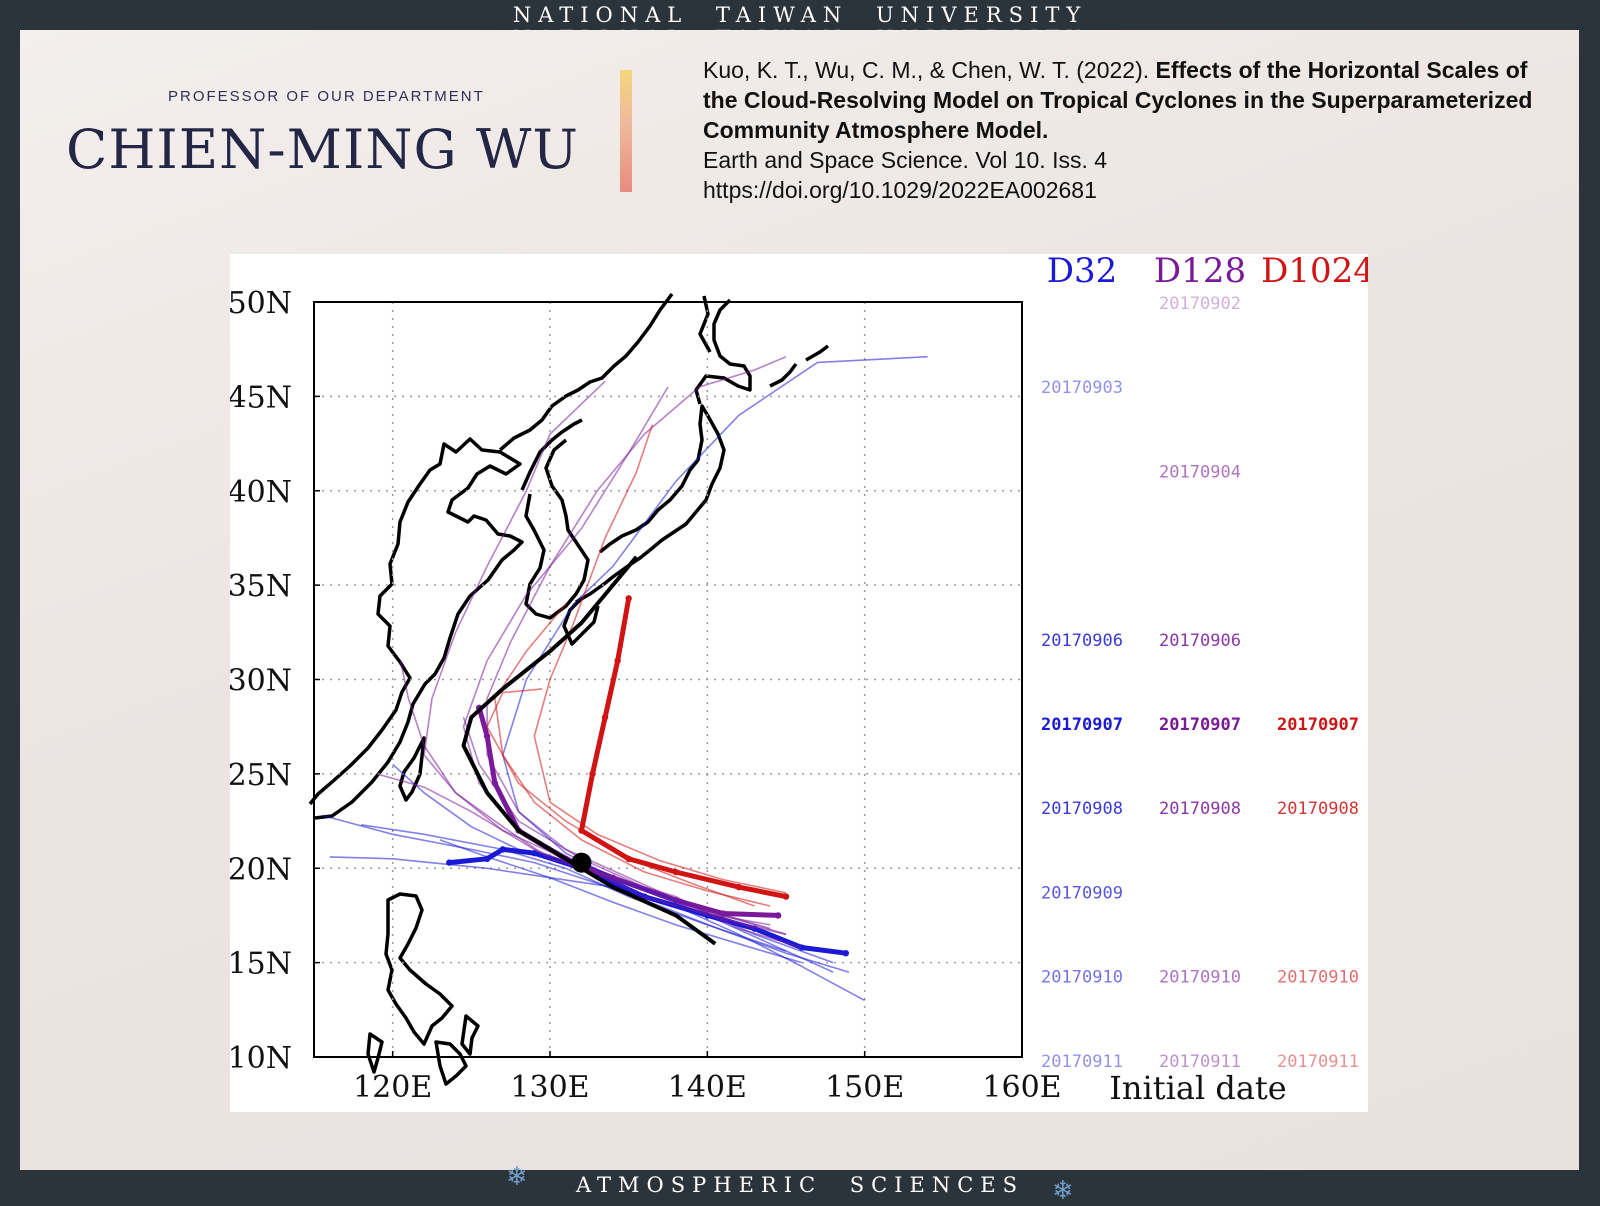 The width and height of the screenshot is (1600, 1206). Describe the element at coordinates (1082, 641) in the screenshot. I see `legend-date-d32: 20170906` at that location.